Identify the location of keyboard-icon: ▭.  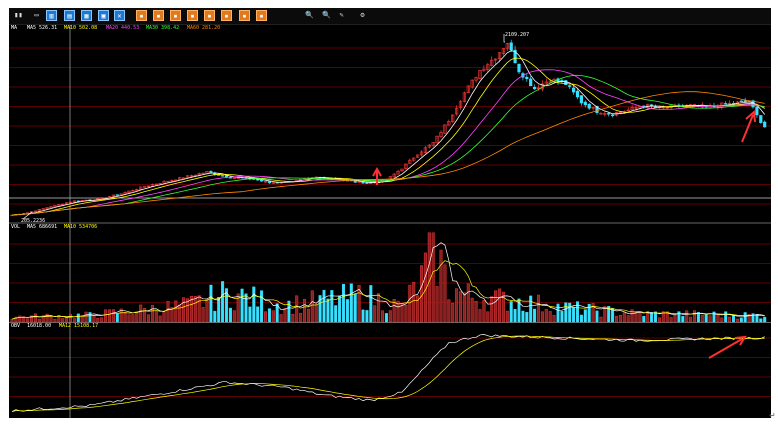
(36, 15).